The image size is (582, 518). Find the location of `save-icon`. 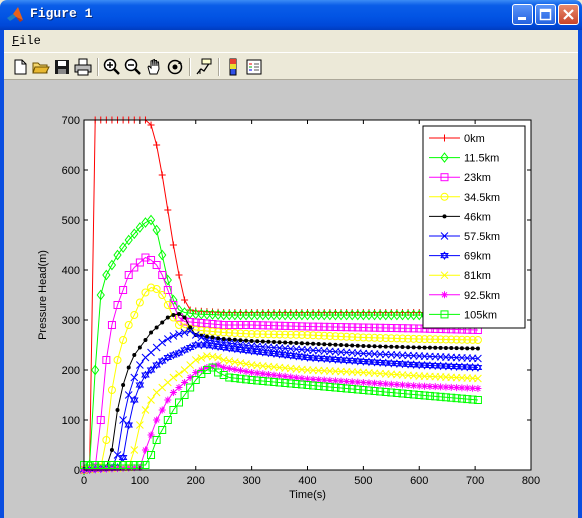

save-icon is located at coordinates (62, 67).